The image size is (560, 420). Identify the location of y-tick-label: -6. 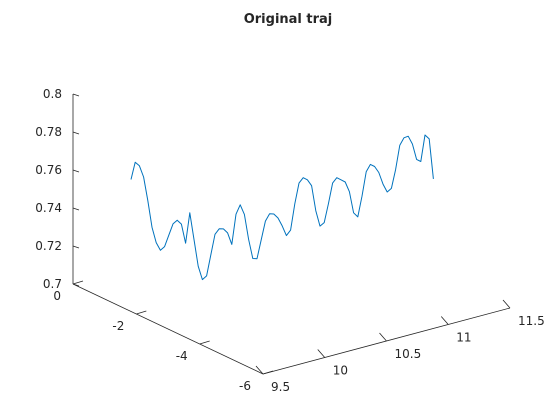
(245, 386).